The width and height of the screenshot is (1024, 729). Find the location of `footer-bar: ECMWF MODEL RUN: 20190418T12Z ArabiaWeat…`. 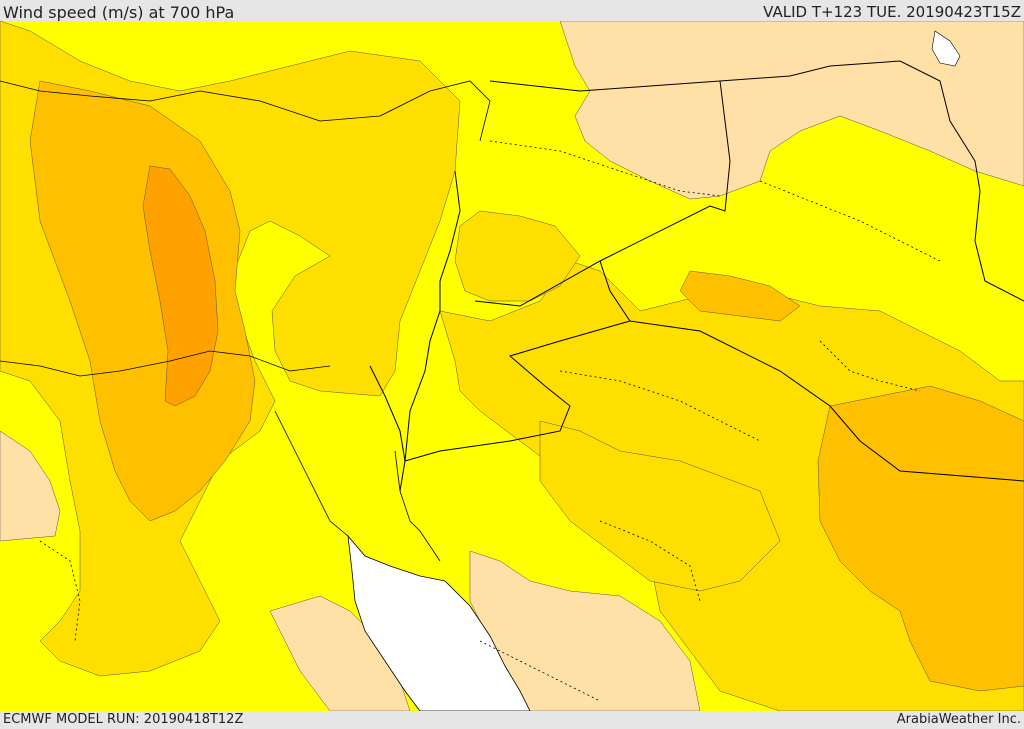

footer-bar: ECMWF MODEL RUN: 20190418T12Z ArabiaWeat… is located at coordinates (512, 720).